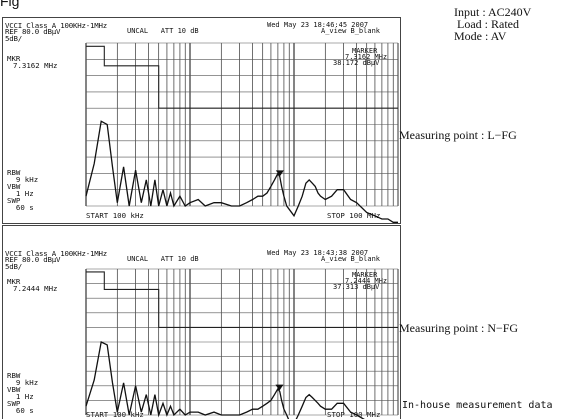  I want to click on panel-1-start-freq: START 100 kHz, so click(115, 215).